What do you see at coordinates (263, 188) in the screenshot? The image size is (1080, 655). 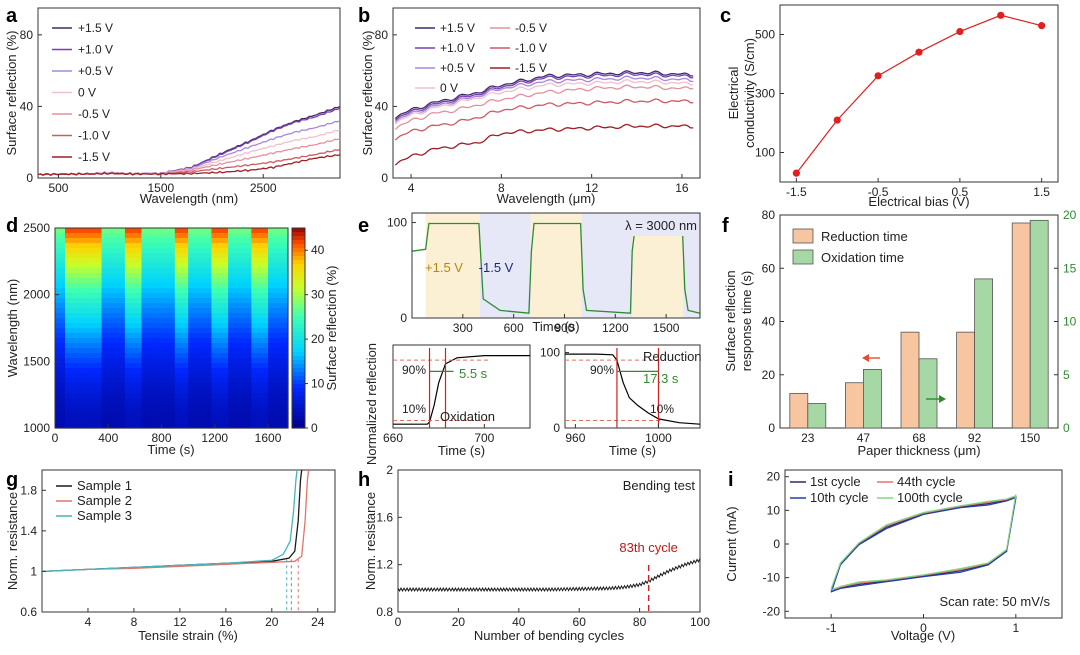 I see `x-axis-tick-label: 2500` at bounding box center [263, 188].